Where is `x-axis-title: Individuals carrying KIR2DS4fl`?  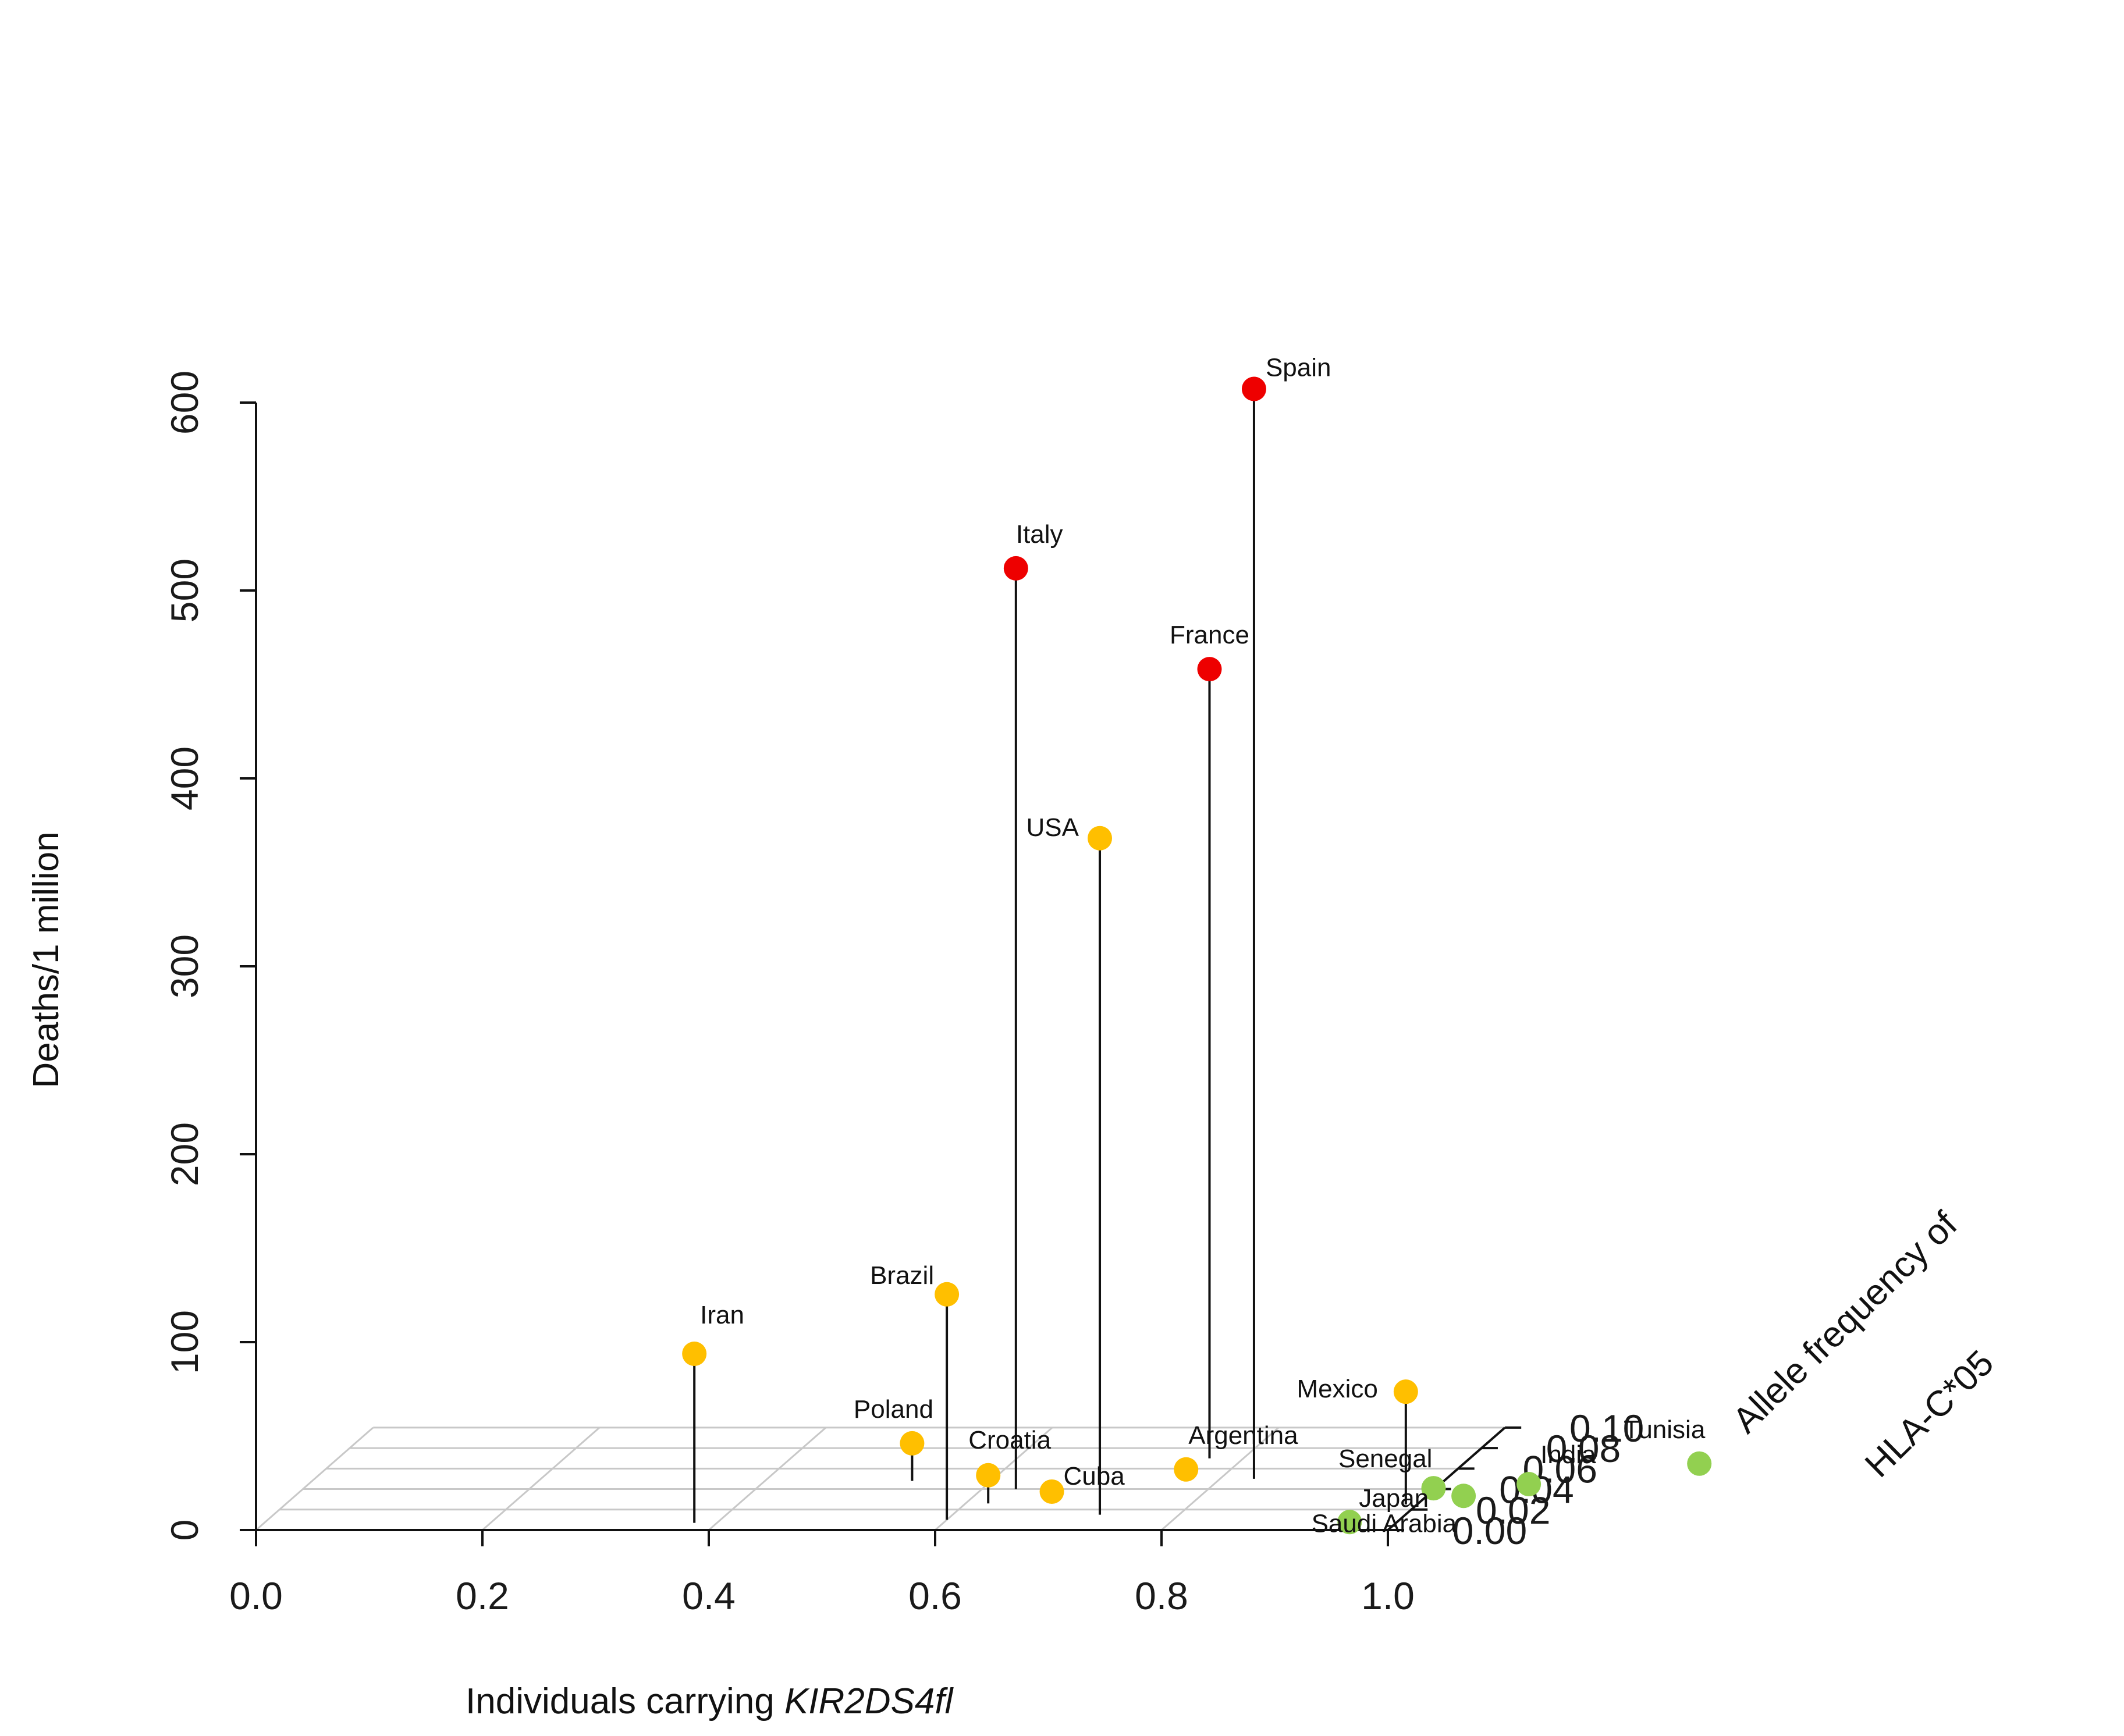
x-axis-title: Individuals carrying KIR2DS4fl is located at coordinates (710, 1701).